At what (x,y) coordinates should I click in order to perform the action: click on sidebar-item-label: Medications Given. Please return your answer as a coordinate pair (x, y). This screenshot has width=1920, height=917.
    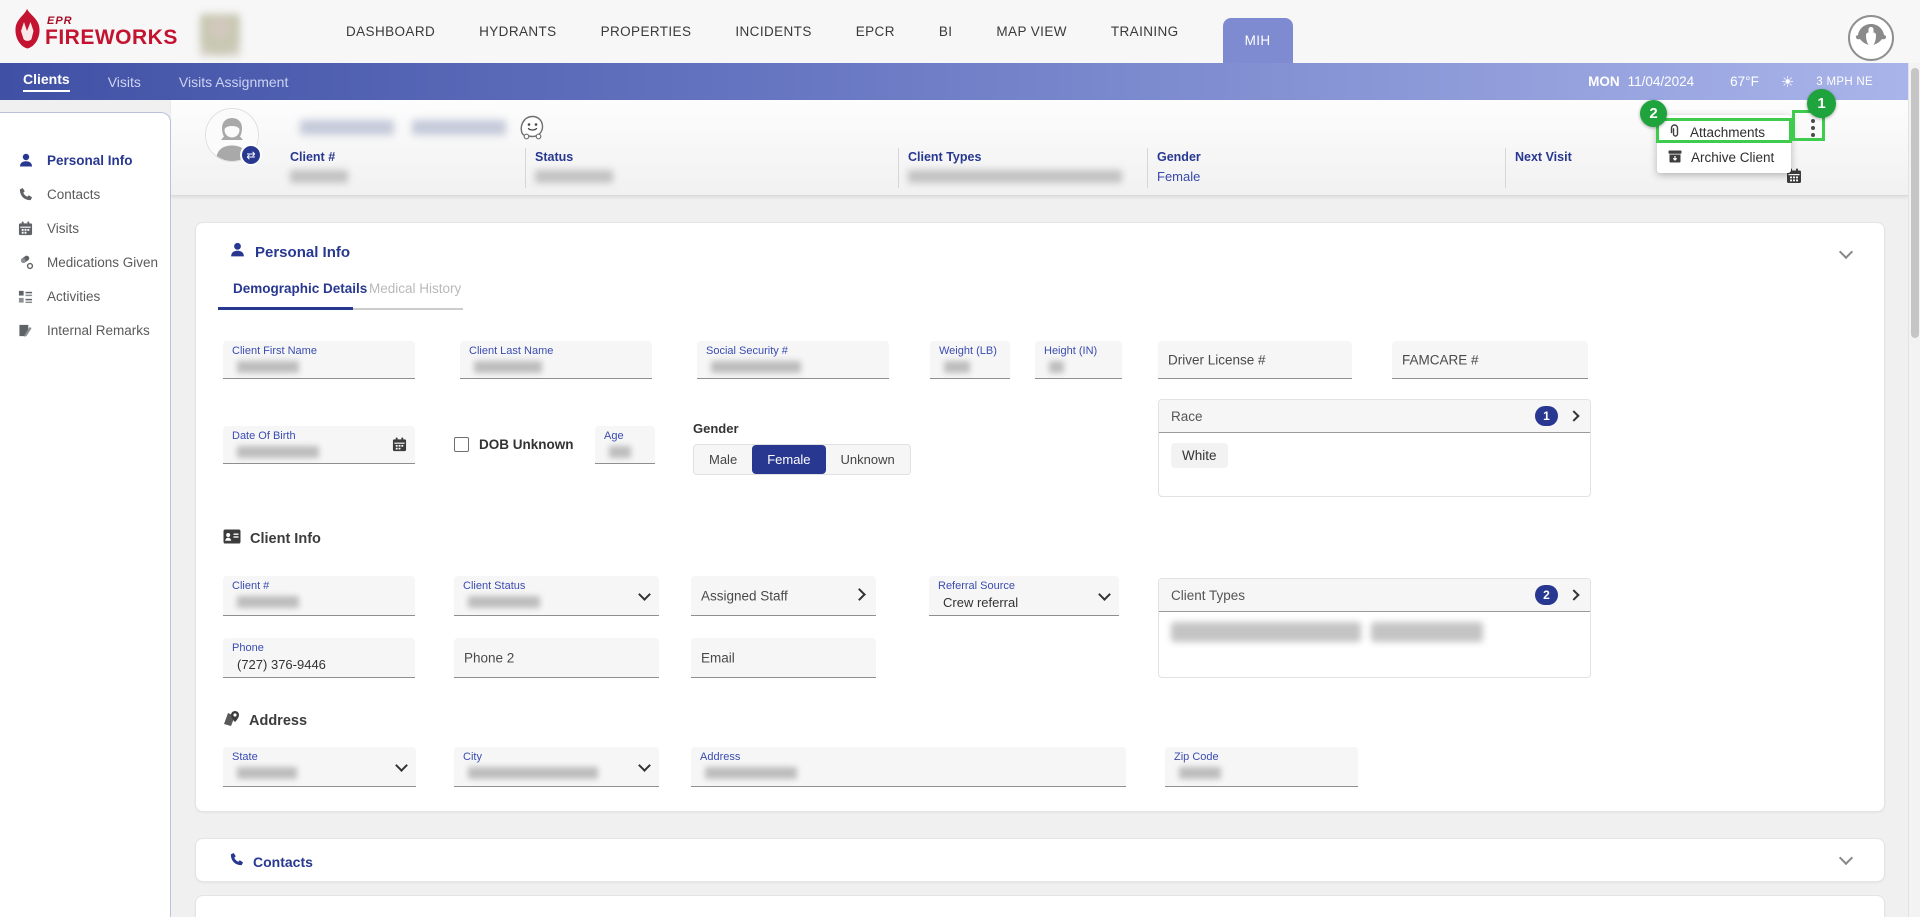
    Looking at the image, I should click on (103, 262).